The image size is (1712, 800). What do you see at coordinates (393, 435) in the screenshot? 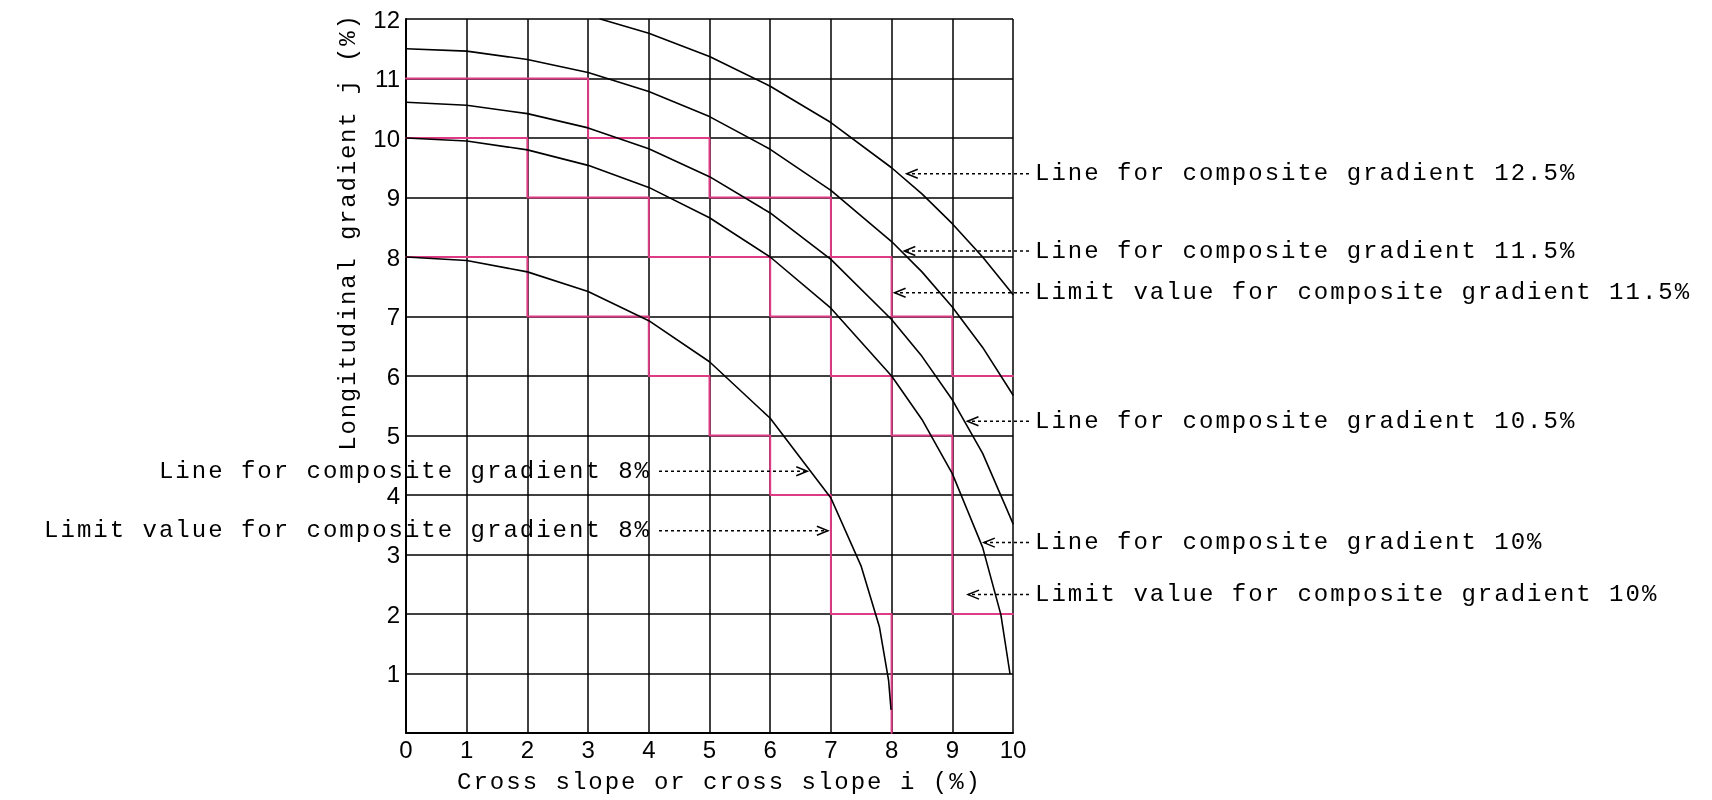
I see `y-tick-label: 5` at bounding box center [393, 435].